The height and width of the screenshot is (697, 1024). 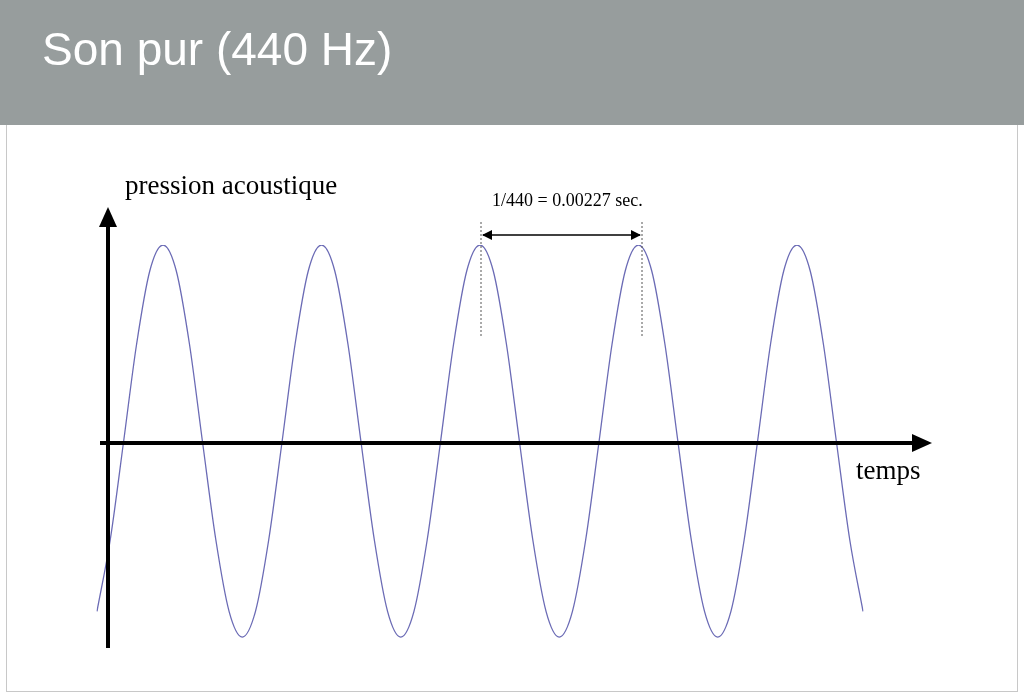 I want to click on y-axis-title: pression acoustique, so click(x=231, y=185).